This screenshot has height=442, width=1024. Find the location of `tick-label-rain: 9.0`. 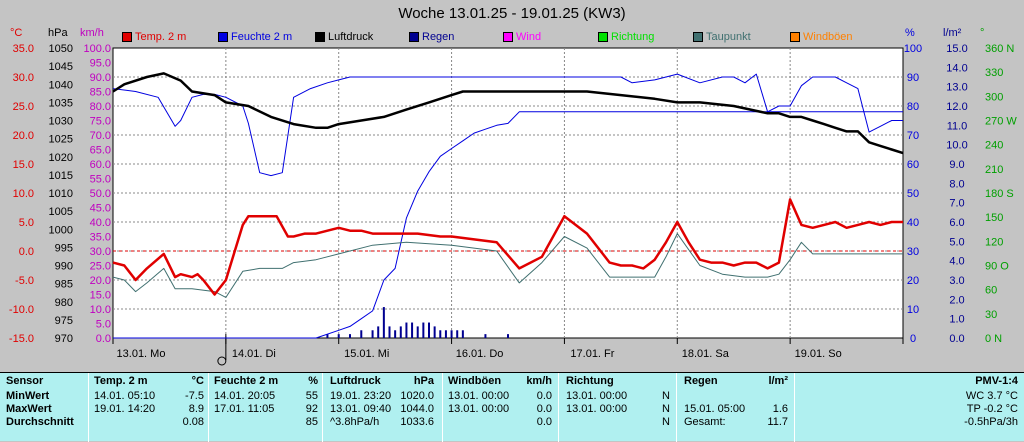

tick-label-rain: 9.0 is located at coordinates (956, 165).